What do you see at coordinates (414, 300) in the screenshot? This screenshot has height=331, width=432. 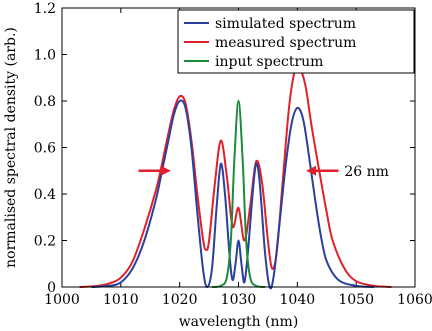 I see `x-tick-label: 1060` at bounding box center [414, 300].